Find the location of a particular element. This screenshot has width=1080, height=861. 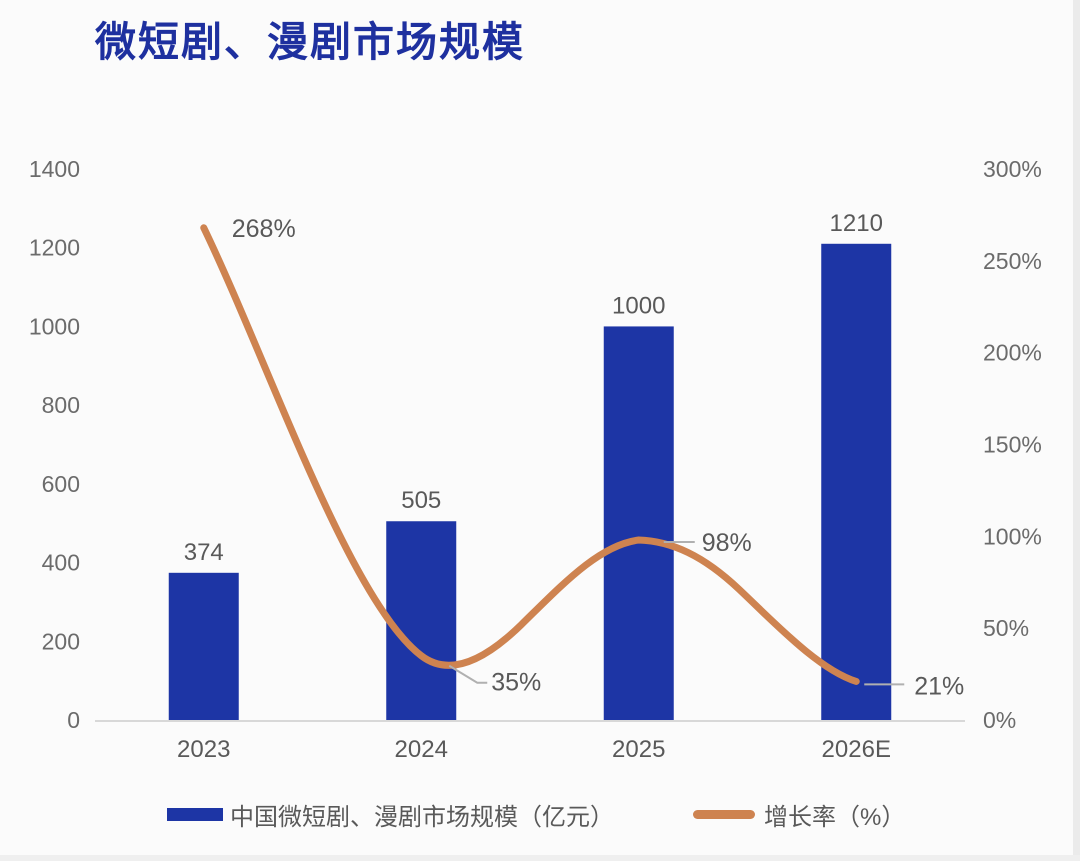

chart-legend: 中国微短剧、漫剧市场规模（亿元） 增长率（%） is located at coordinates (540, 818).